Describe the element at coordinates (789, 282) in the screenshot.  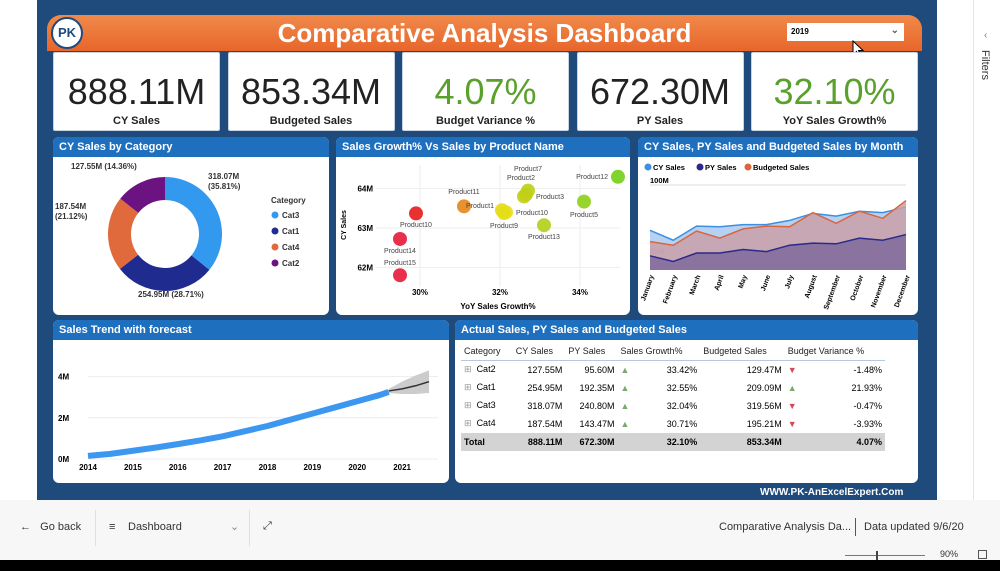
I see `x-tick-label: July` at that location.